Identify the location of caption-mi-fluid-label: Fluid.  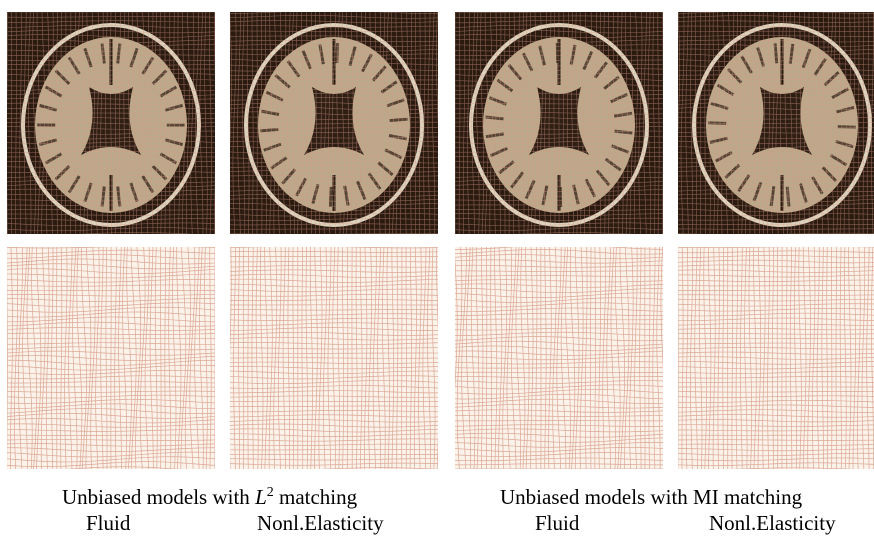
(557, 523).